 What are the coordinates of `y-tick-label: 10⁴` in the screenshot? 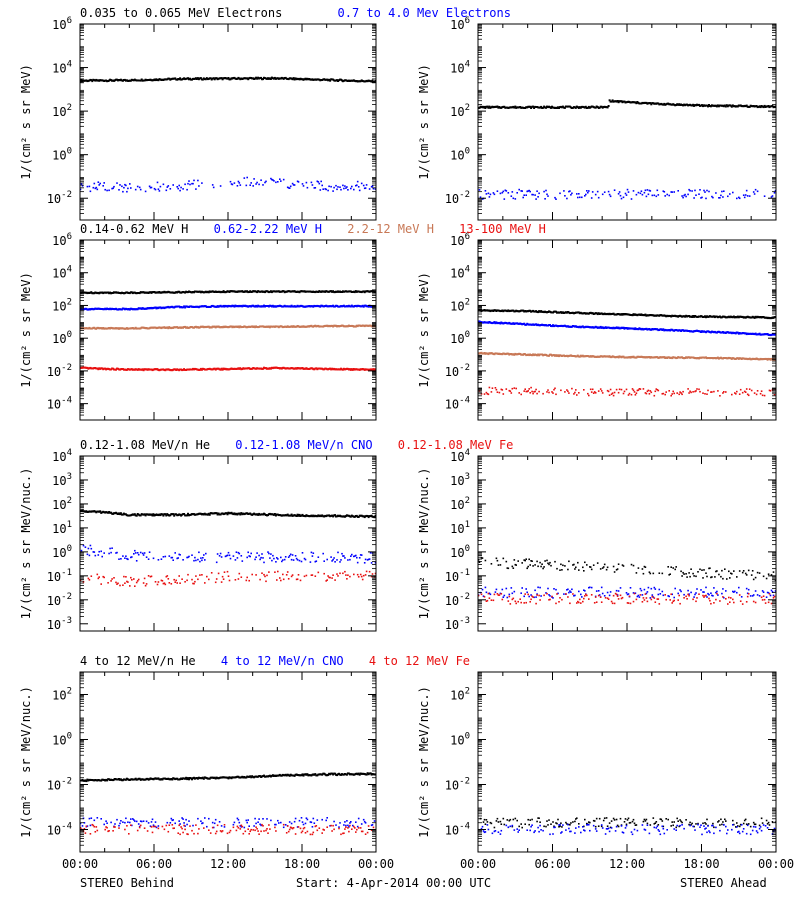 It's located at (62, 456).